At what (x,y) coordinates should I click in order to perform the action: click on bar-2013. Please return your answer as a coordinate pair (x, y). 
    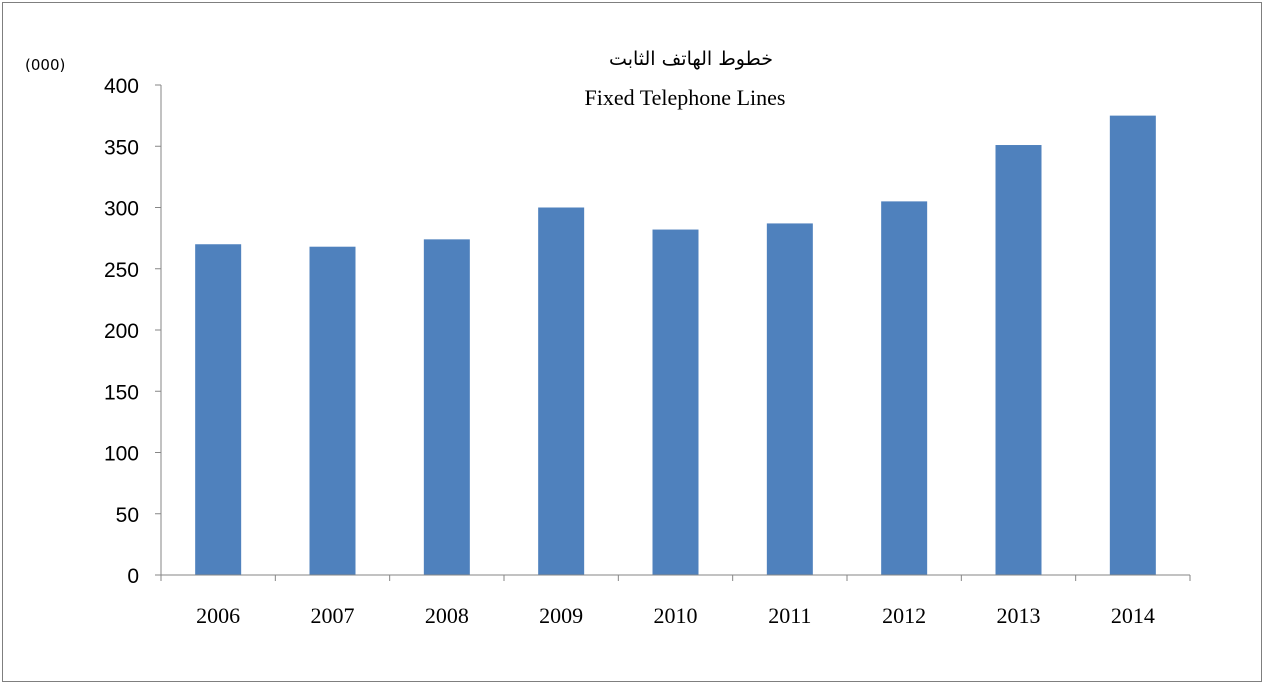
    Looking at the image, I should click on (1018, 360).